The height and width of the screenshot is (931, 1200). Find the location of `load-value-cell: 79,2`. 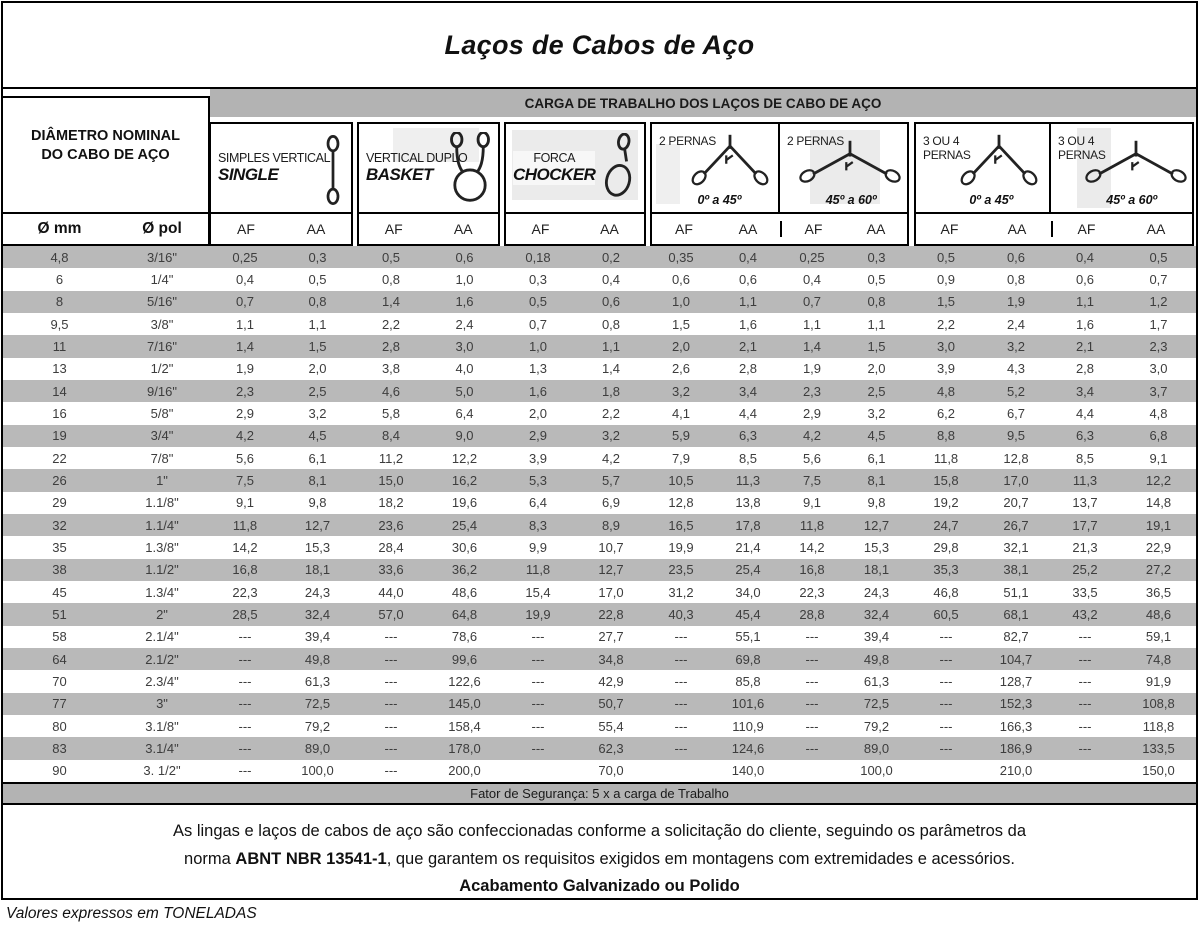

load-value-cell: 79,2 is located at coordinates (876, 726).